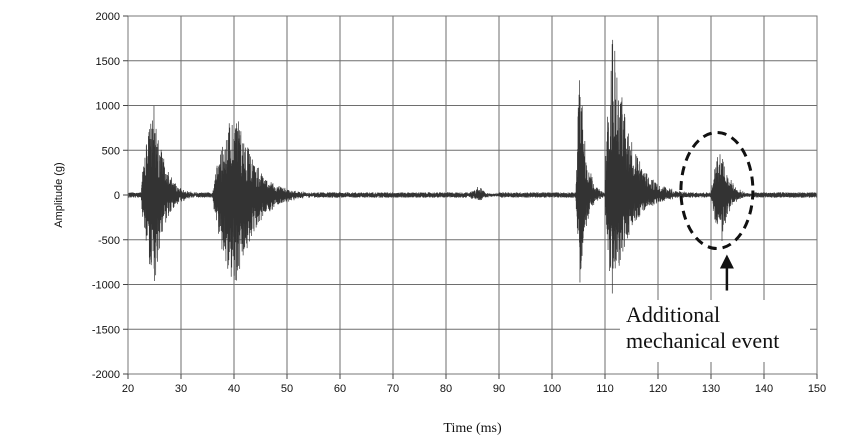 Image resolution: width=850 pixels, height=441 pixels. Describe the element at coordinates (234, 389) in the screenshot. I see `x-tick-label: 40` at that location.